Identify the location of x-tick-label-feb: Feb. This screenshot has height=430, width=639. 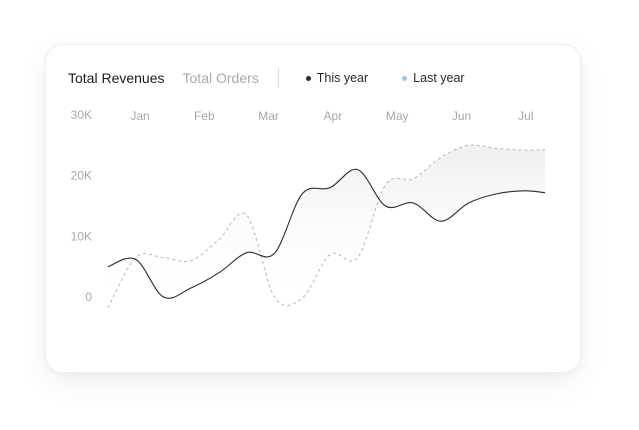
(204, 116).